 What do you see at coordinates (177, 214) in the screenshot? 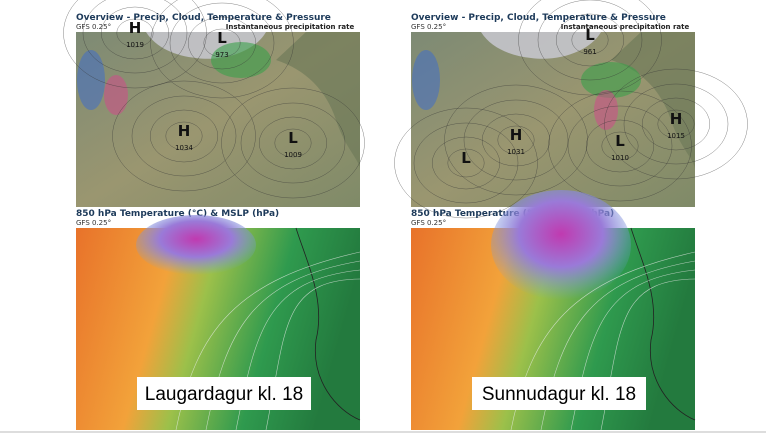
I see `temperature-title: 850 hPa Temperature (°C) & MSLP (hPa)` at bounding box center [177, 214].